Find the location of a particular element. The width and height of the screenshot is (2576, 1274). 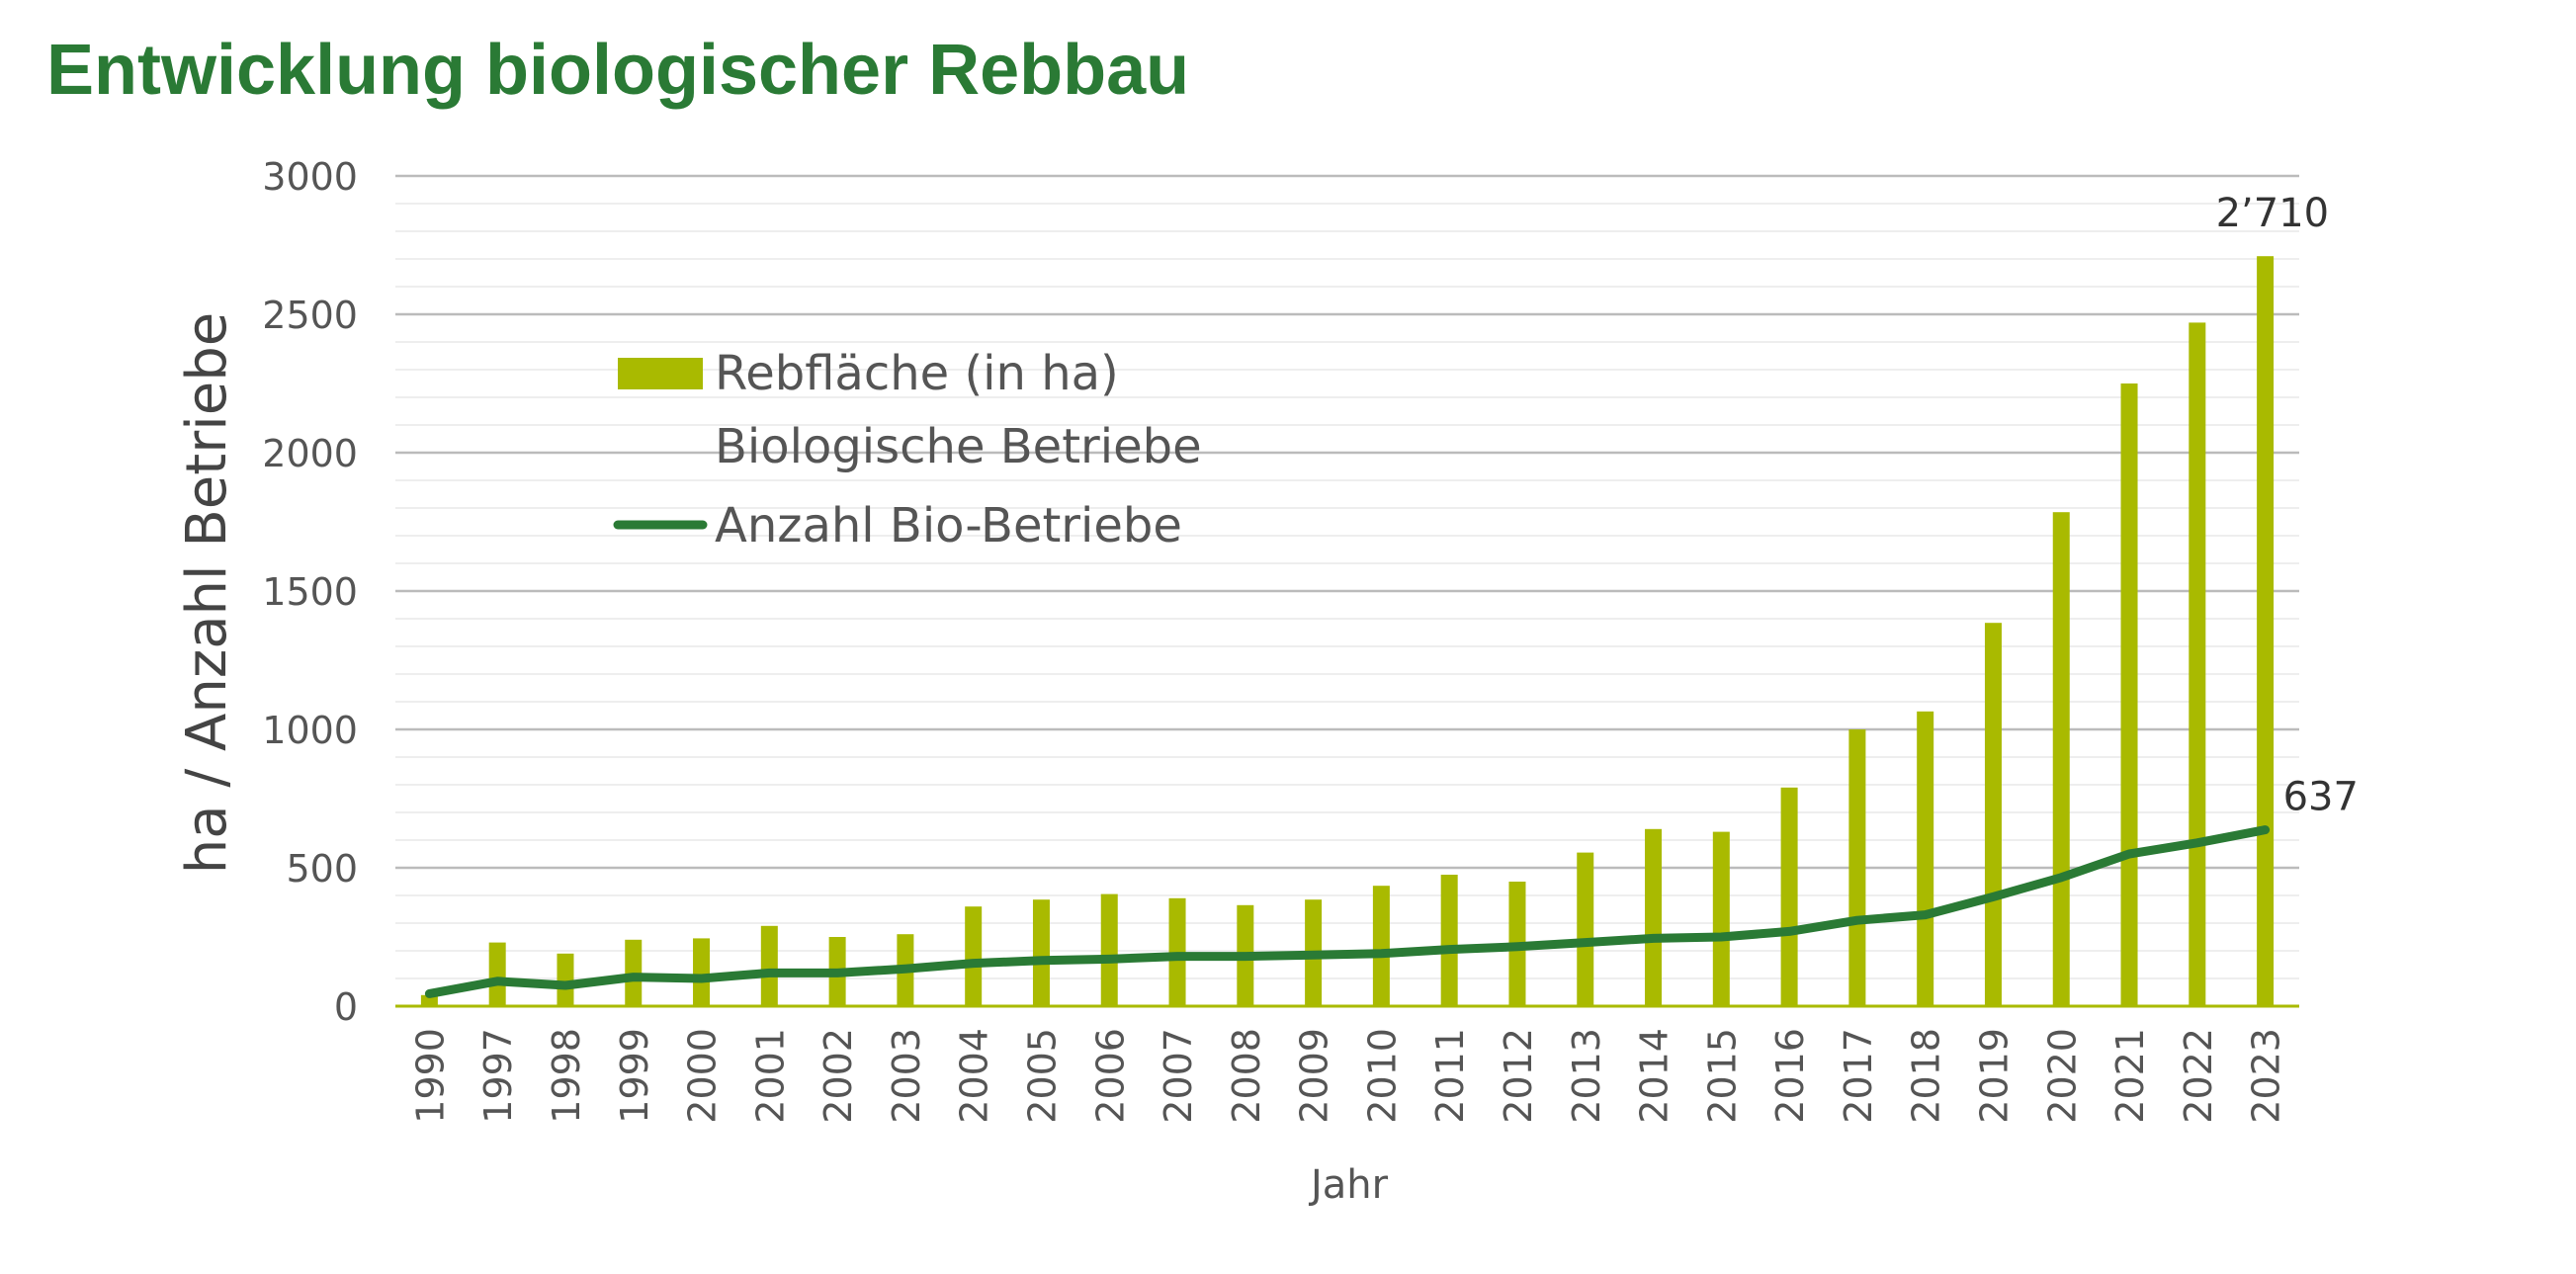

x-tick-label: 2016 is located at coordinates (1790, 1076).